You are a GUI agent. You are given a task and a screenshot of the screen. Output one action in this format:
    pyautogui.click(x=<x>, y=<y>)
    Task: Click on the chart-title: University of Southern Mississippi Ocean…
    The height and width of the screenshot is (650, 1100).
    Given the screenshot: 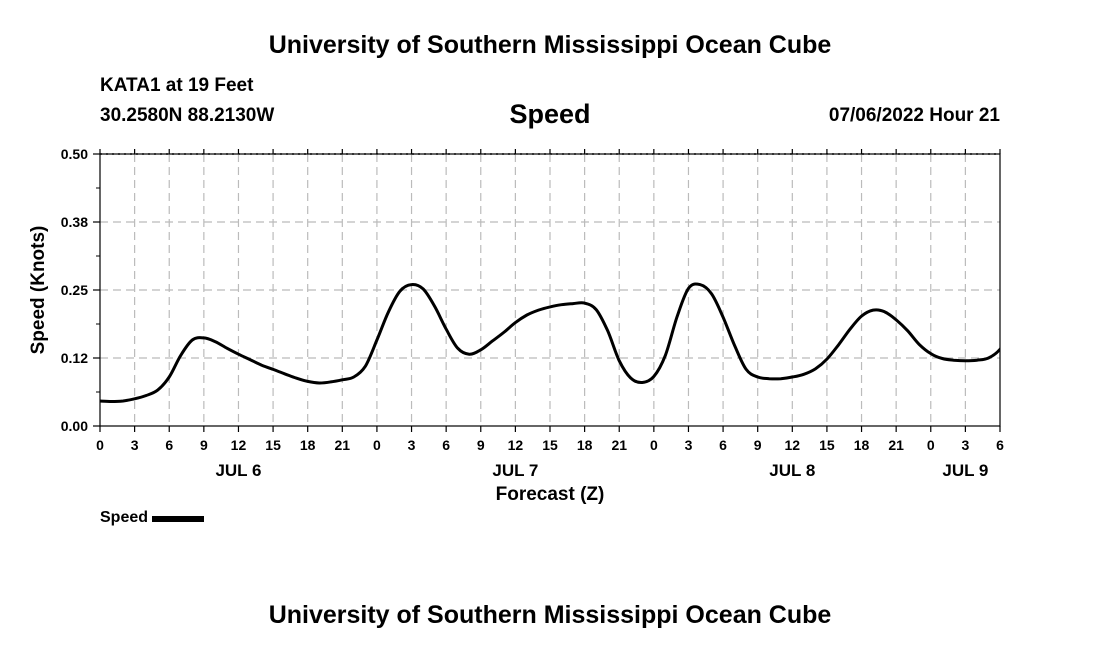 What is the action you would take?
    pyautogui.click(x=550, y=45)
    